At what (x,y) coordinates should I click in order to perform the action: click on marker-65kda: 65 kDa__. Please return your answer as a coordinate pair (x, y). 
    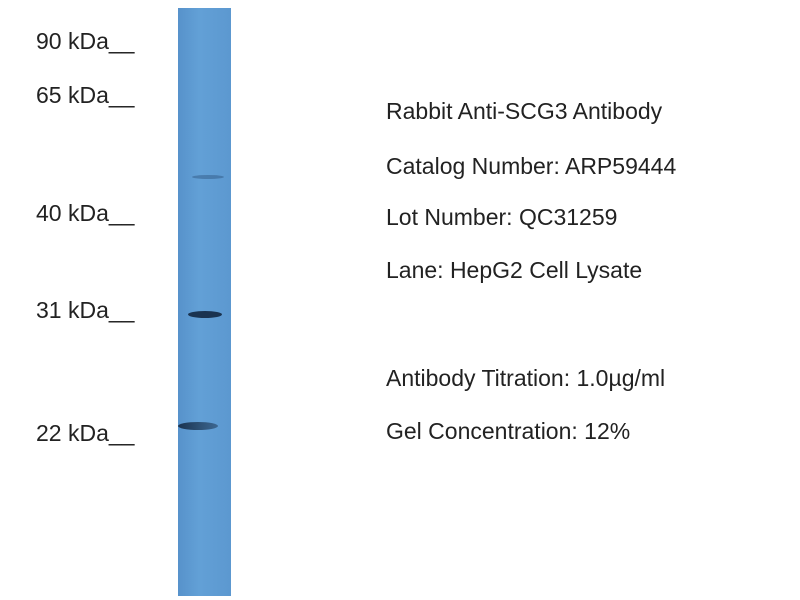
    Looking at the image, I should click on (85, 95).